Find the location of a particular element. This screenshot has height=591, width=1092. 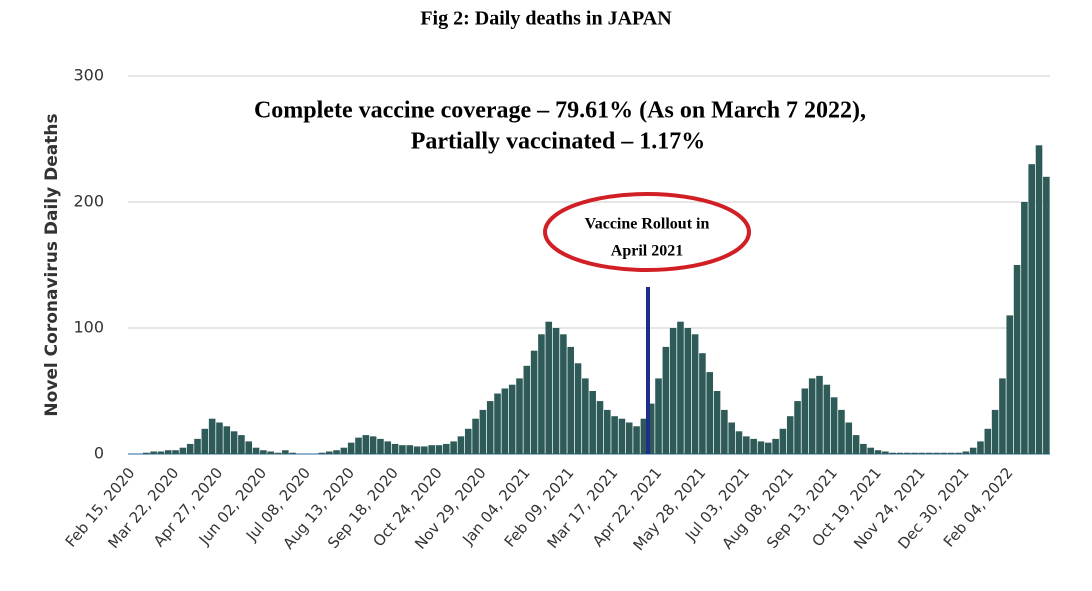

annotation: Partially vaccinated – 1.17% is located at coordinates (558, 142).